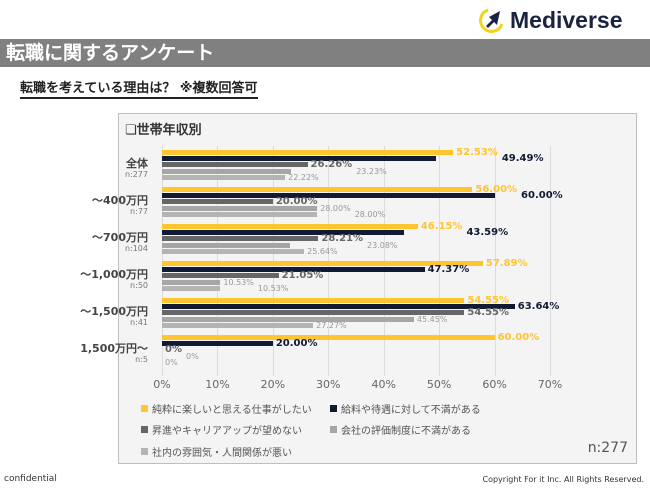  I want to click on data-label: 28.21%, so click(342, 239).